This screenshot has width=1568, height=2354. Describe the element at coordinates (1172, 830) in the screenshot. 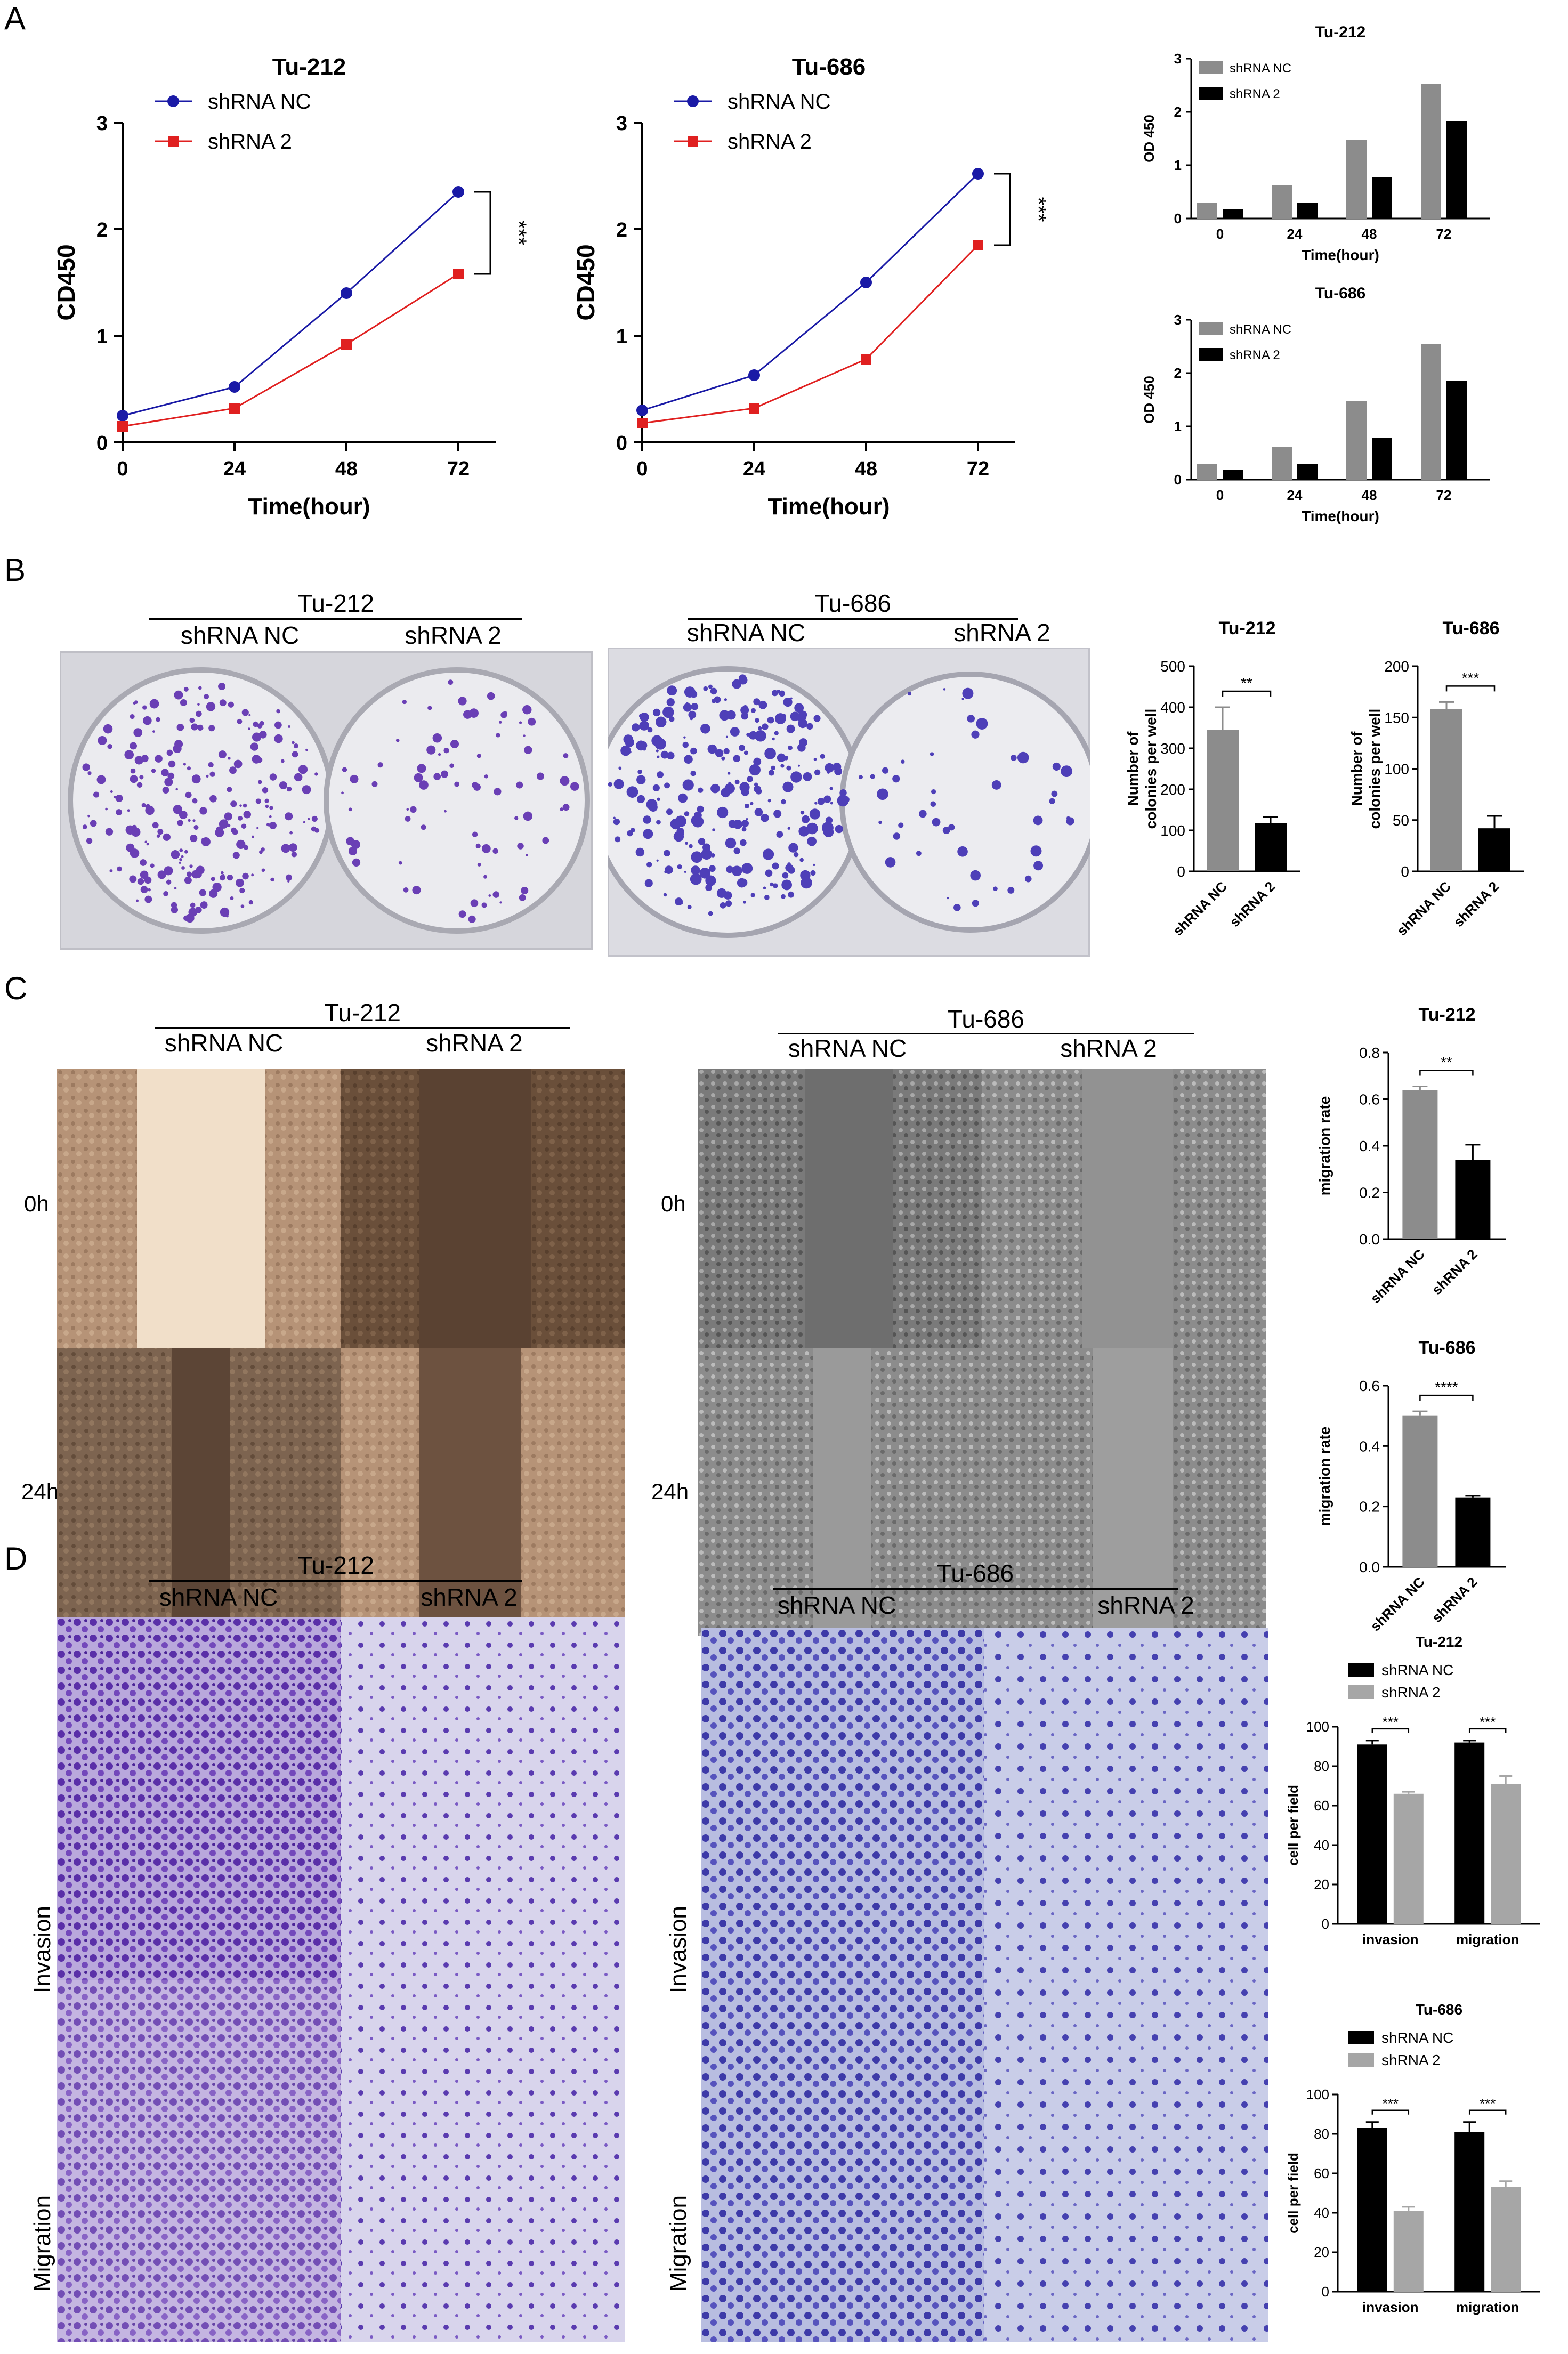

I see `y-tick-label: 100` at that location.